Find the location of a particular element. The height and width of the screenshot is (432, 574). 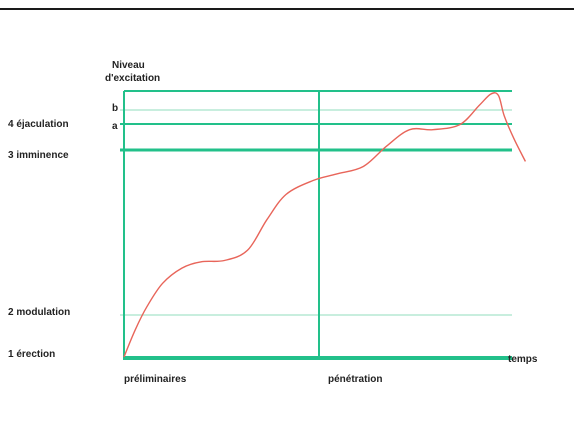

level-label-ejaculation: 4 éjaculation is located at coordinates (38, 124).